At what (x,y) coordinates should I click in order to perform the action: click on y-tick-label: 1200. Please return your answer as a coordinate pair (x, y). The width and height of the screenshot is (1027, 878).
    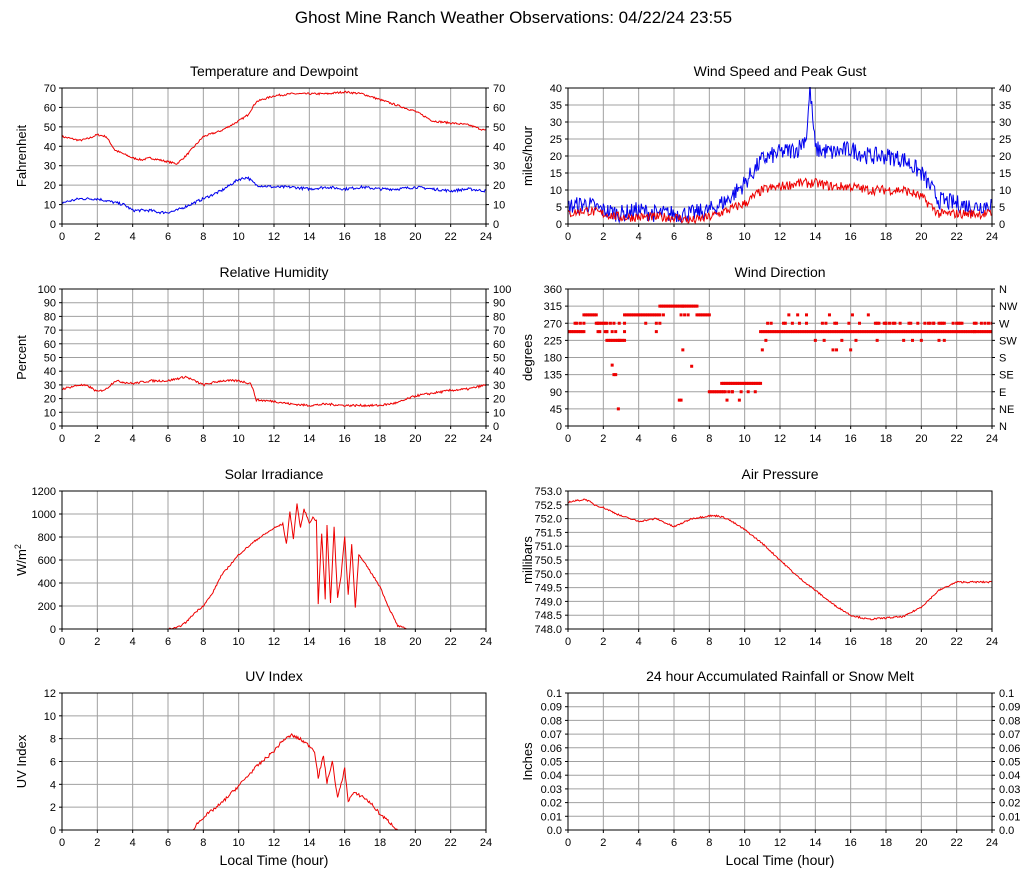
    Looking at the image, I should click on (44, 492).